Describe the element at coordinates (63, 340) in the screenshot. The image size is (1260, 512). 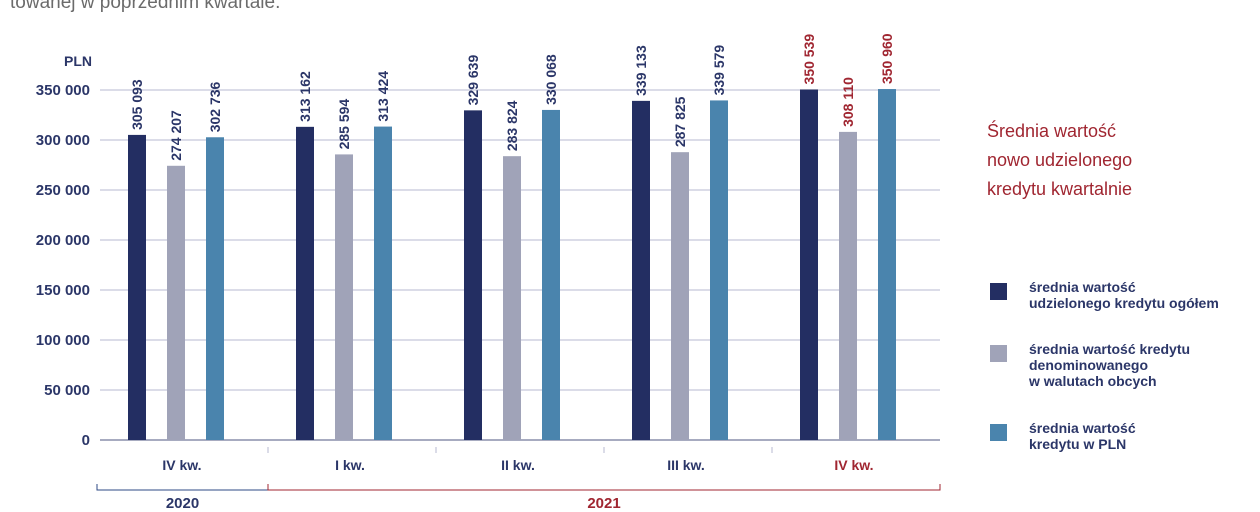
I see `y-tick-label: 100 000` at that location.